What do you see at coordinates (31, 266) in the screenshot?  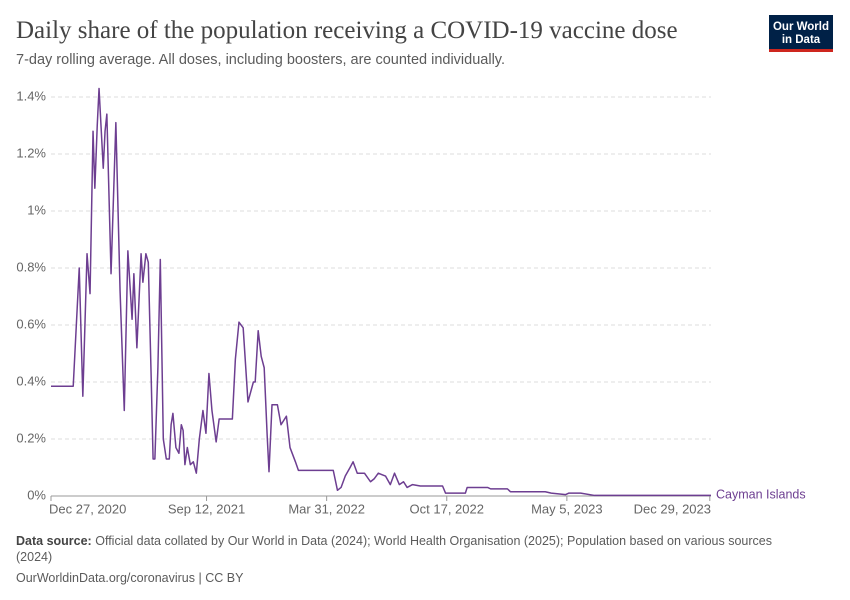 I see `y-tick-label: 0.8%` at bounding box center [31, 266].